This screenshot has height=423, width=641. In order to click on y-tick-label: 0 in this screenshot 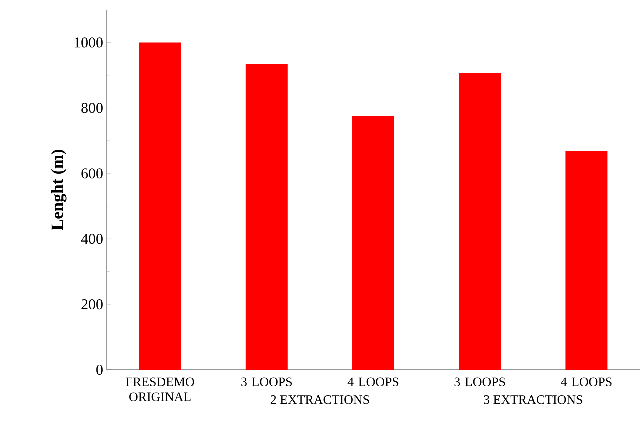, I will do `click(99, 370)`.